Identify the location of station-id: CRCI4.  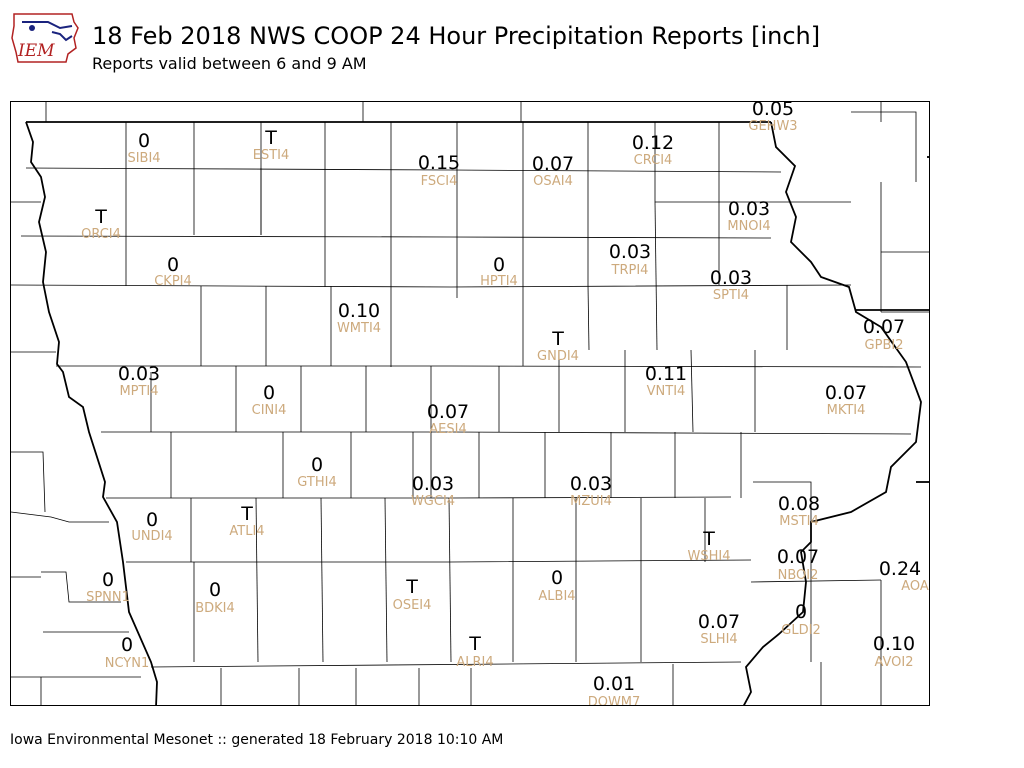
(653, 160).